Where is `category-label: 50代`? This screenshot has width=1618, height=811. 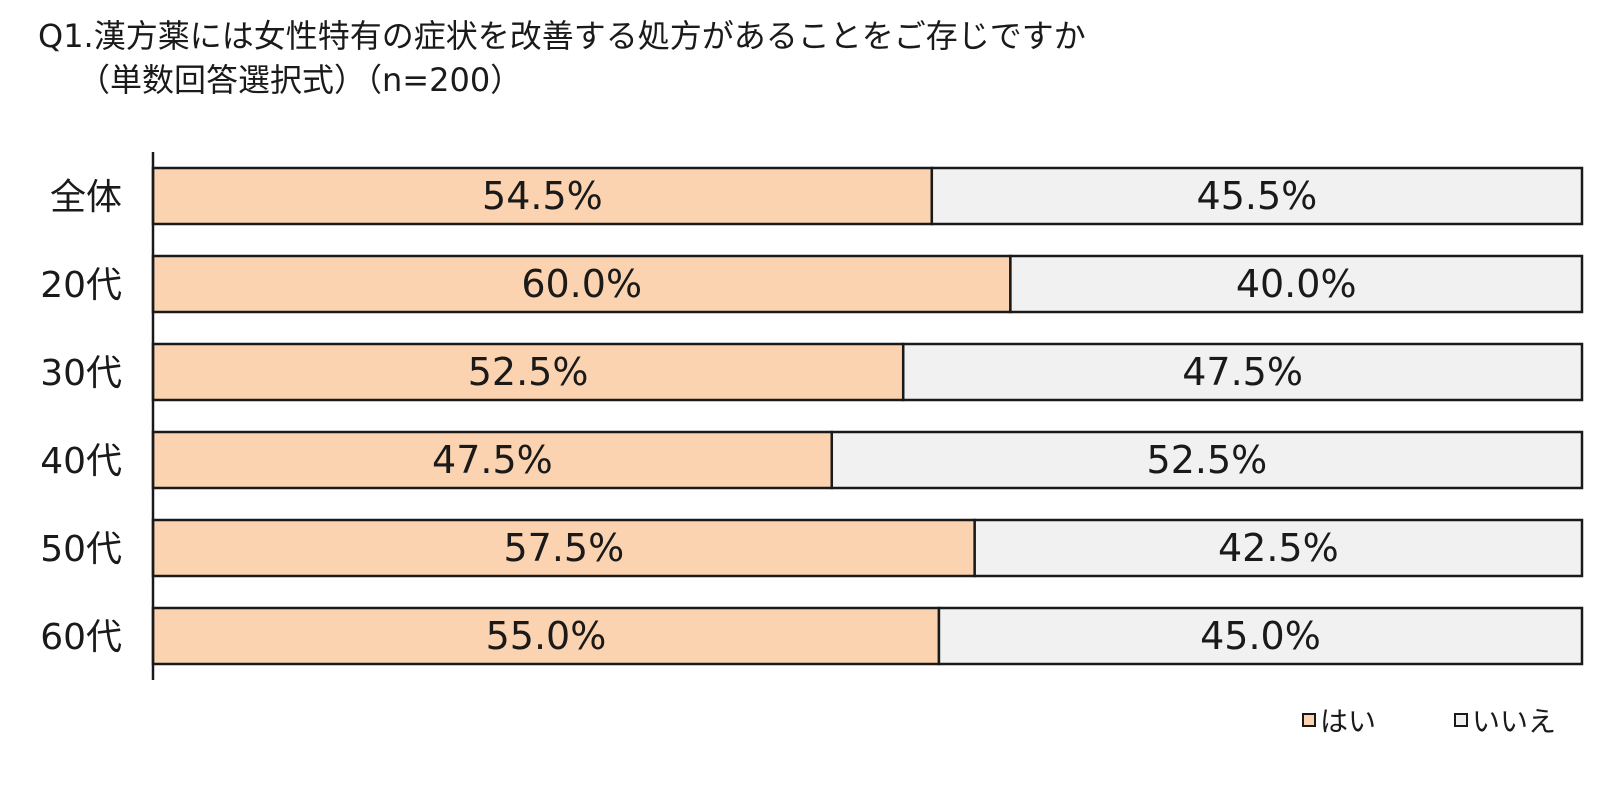 category-label: 50代 is located at coordinates (81, 549).